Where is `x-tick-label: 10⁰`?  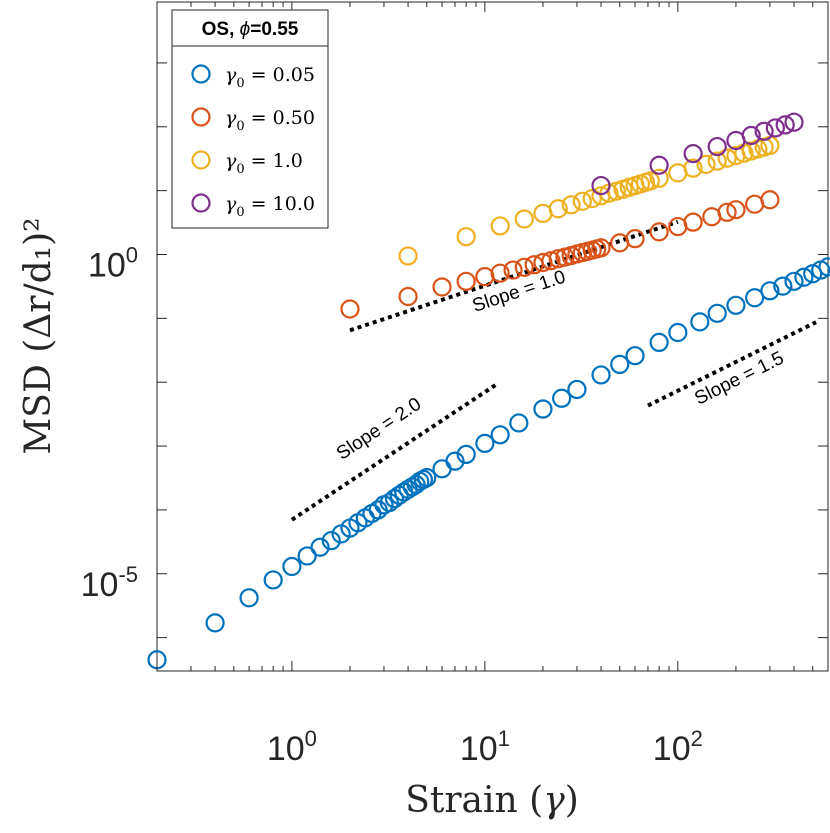 x-tick-label: 10⁰ is located at coordinates (292, 747).